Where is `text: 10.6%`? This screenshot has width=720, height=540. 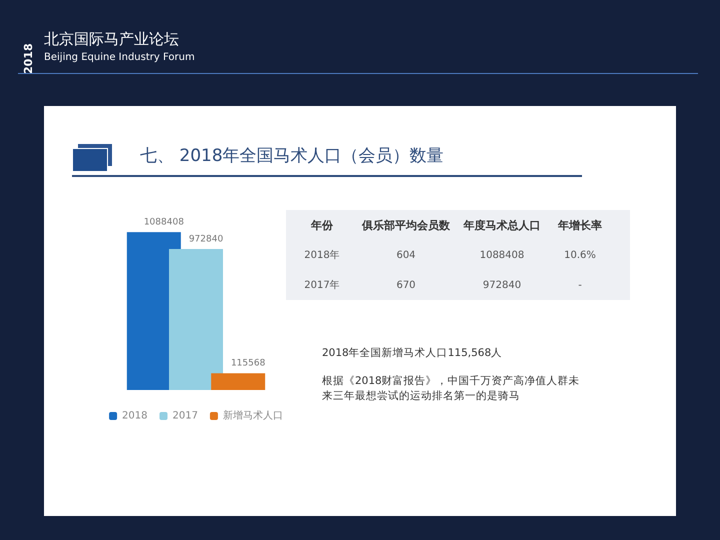 text: 10.6% is located at coordinates (580, 255).